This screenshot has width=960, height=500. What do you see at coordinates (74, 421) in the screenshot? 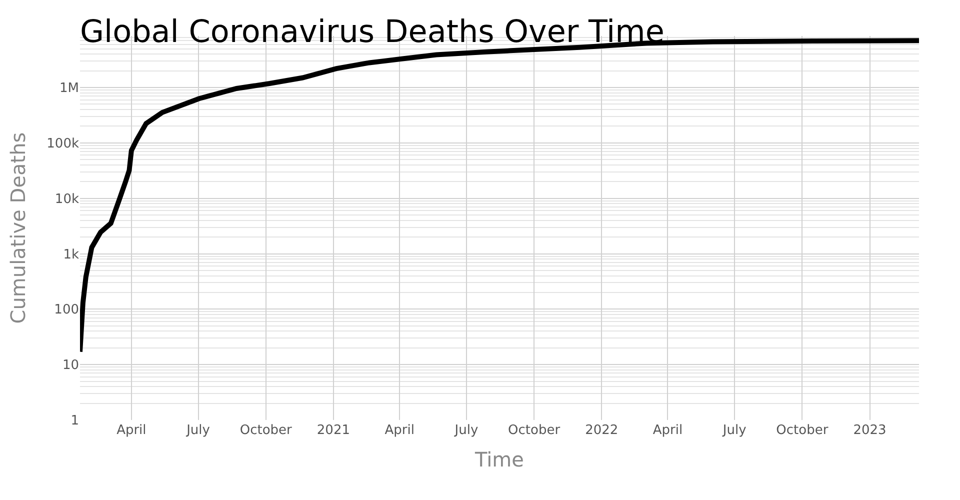
I see `y-tick-label: 1` at bounding box center [74, 421].